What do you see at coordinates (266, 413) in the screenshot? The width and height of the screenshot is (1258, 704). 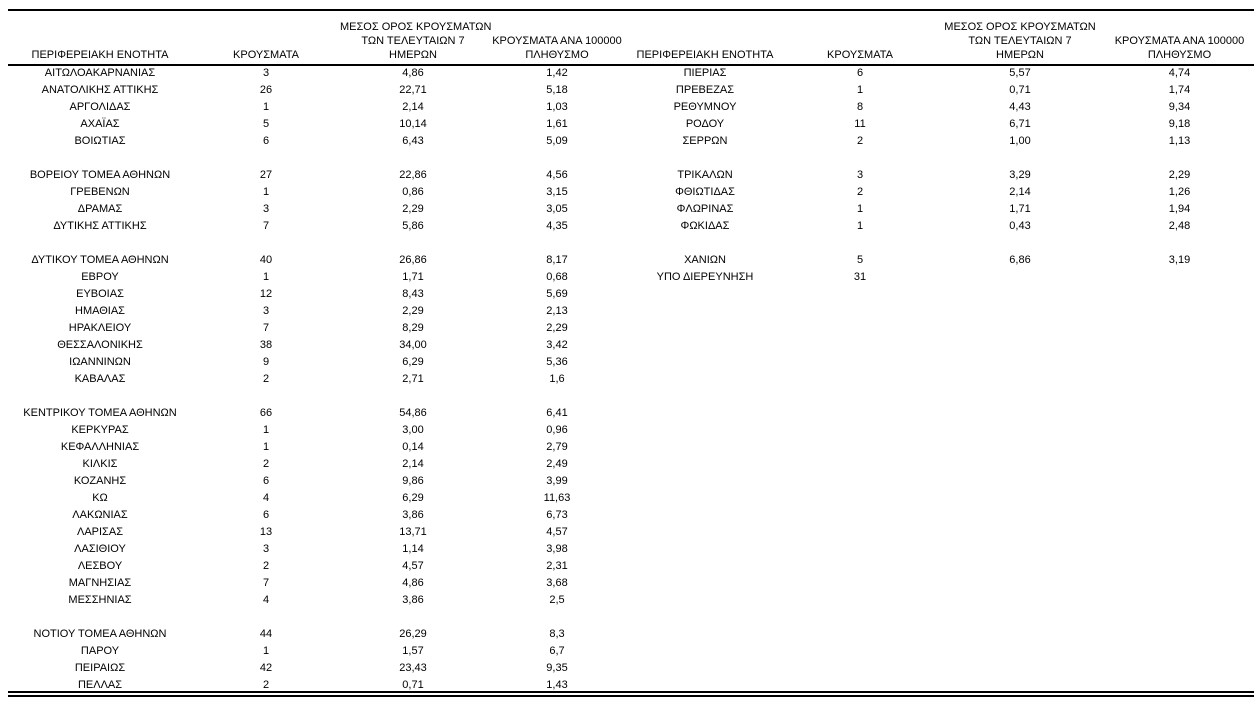 I see `cases-value-cell: 66` at bounding box center [266, 413].